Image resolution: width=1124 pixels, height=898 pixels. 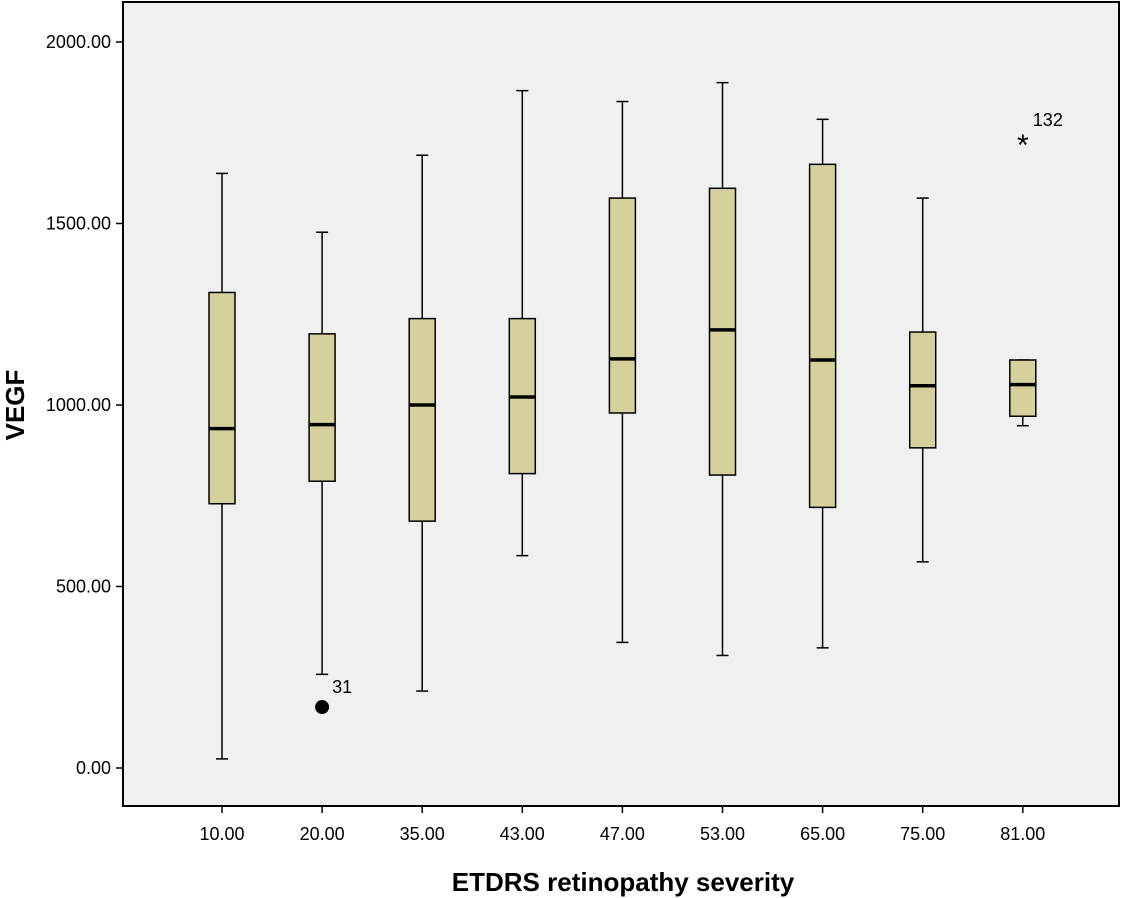 I want to click on x-tick-label: 10.00, so click(x=221, y=834).